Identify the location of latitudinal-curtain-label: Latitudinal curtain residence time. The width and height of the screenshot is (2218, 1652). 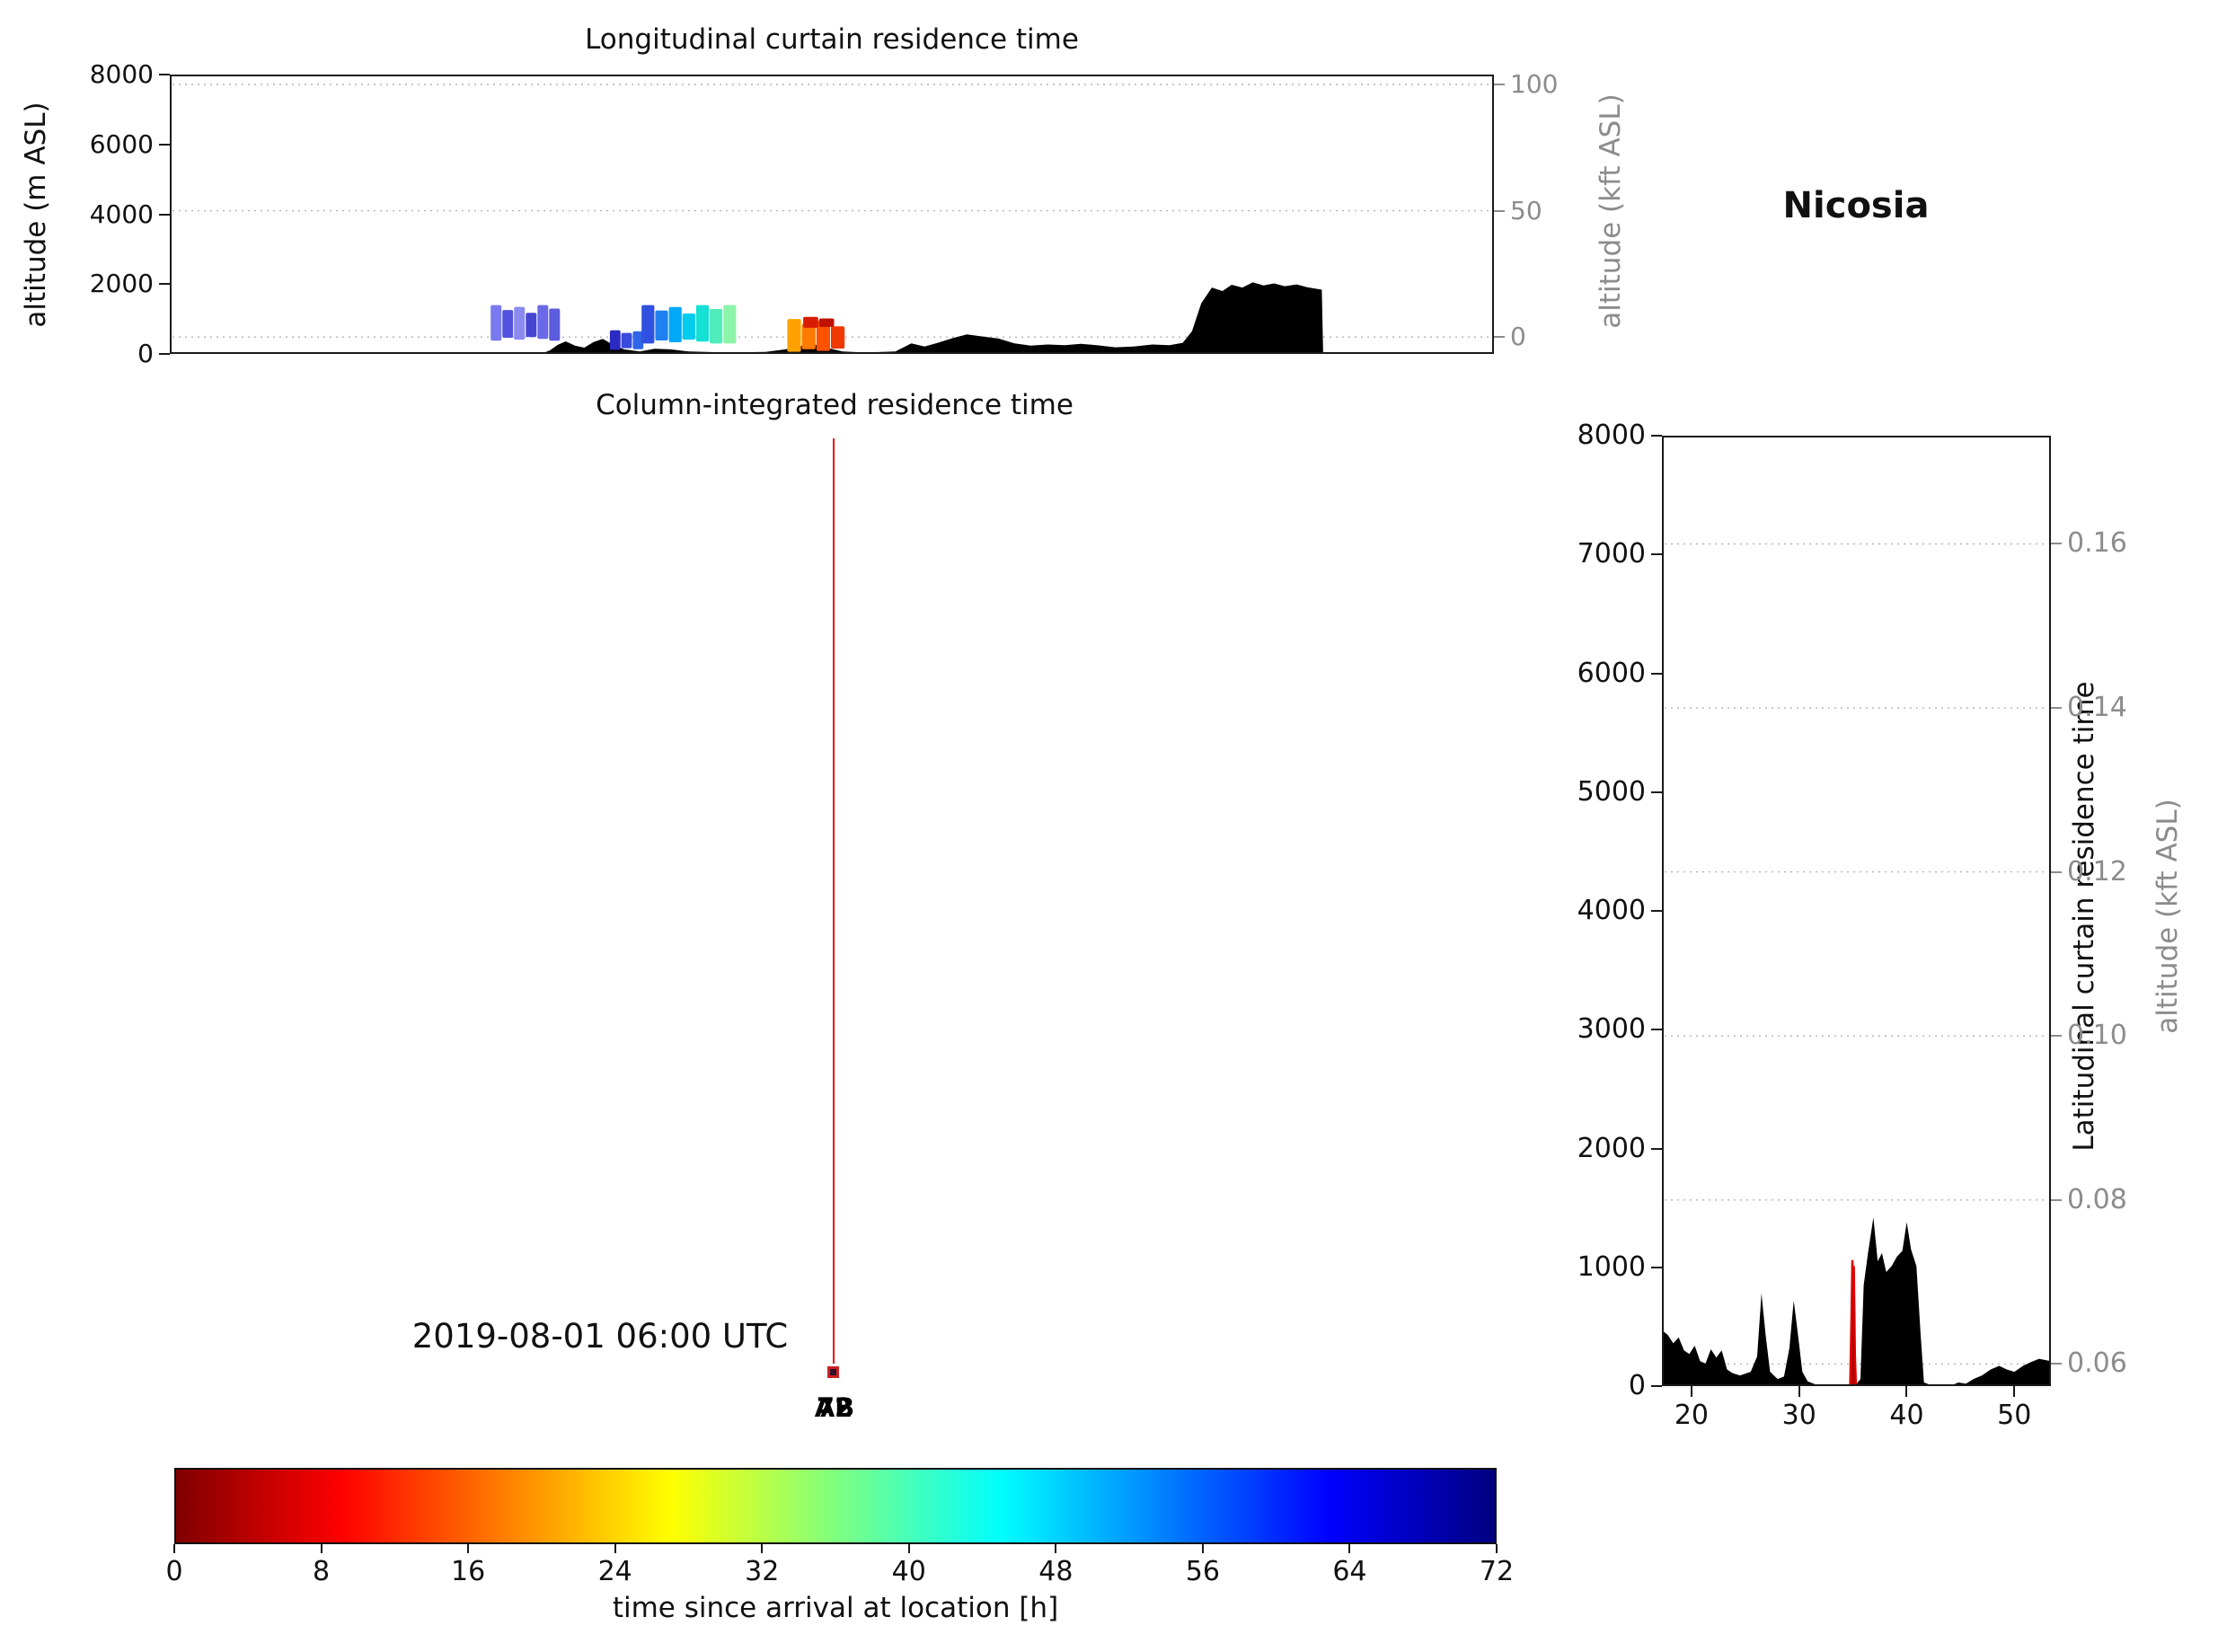
(2084, 916).